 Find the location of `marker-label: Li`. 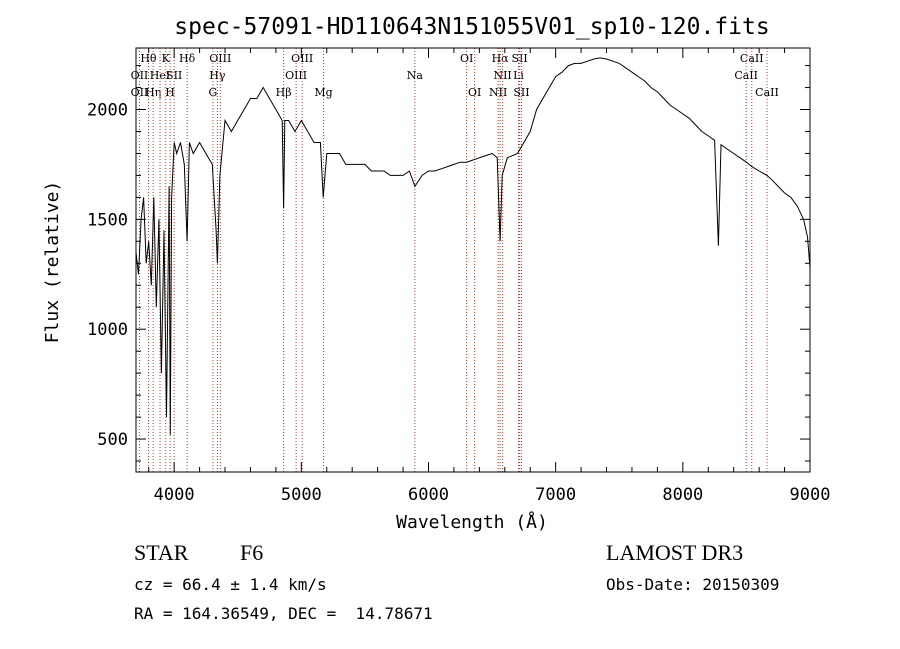

marker-label: Li is located at coordinates (518, 75).